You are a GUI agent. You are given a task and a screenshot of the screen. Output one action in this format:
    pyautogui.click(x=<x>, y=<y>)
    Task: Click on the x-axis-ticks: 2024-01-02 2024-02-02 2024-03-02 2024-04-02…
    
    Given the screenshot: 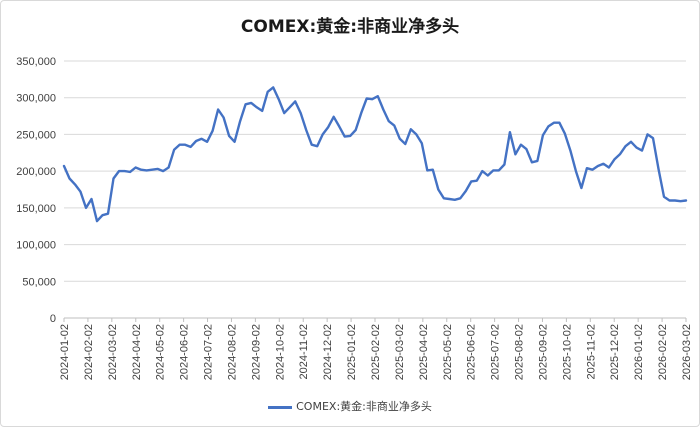 What is the action you would take?
    pyautogui.click(x=376, y=349)
    